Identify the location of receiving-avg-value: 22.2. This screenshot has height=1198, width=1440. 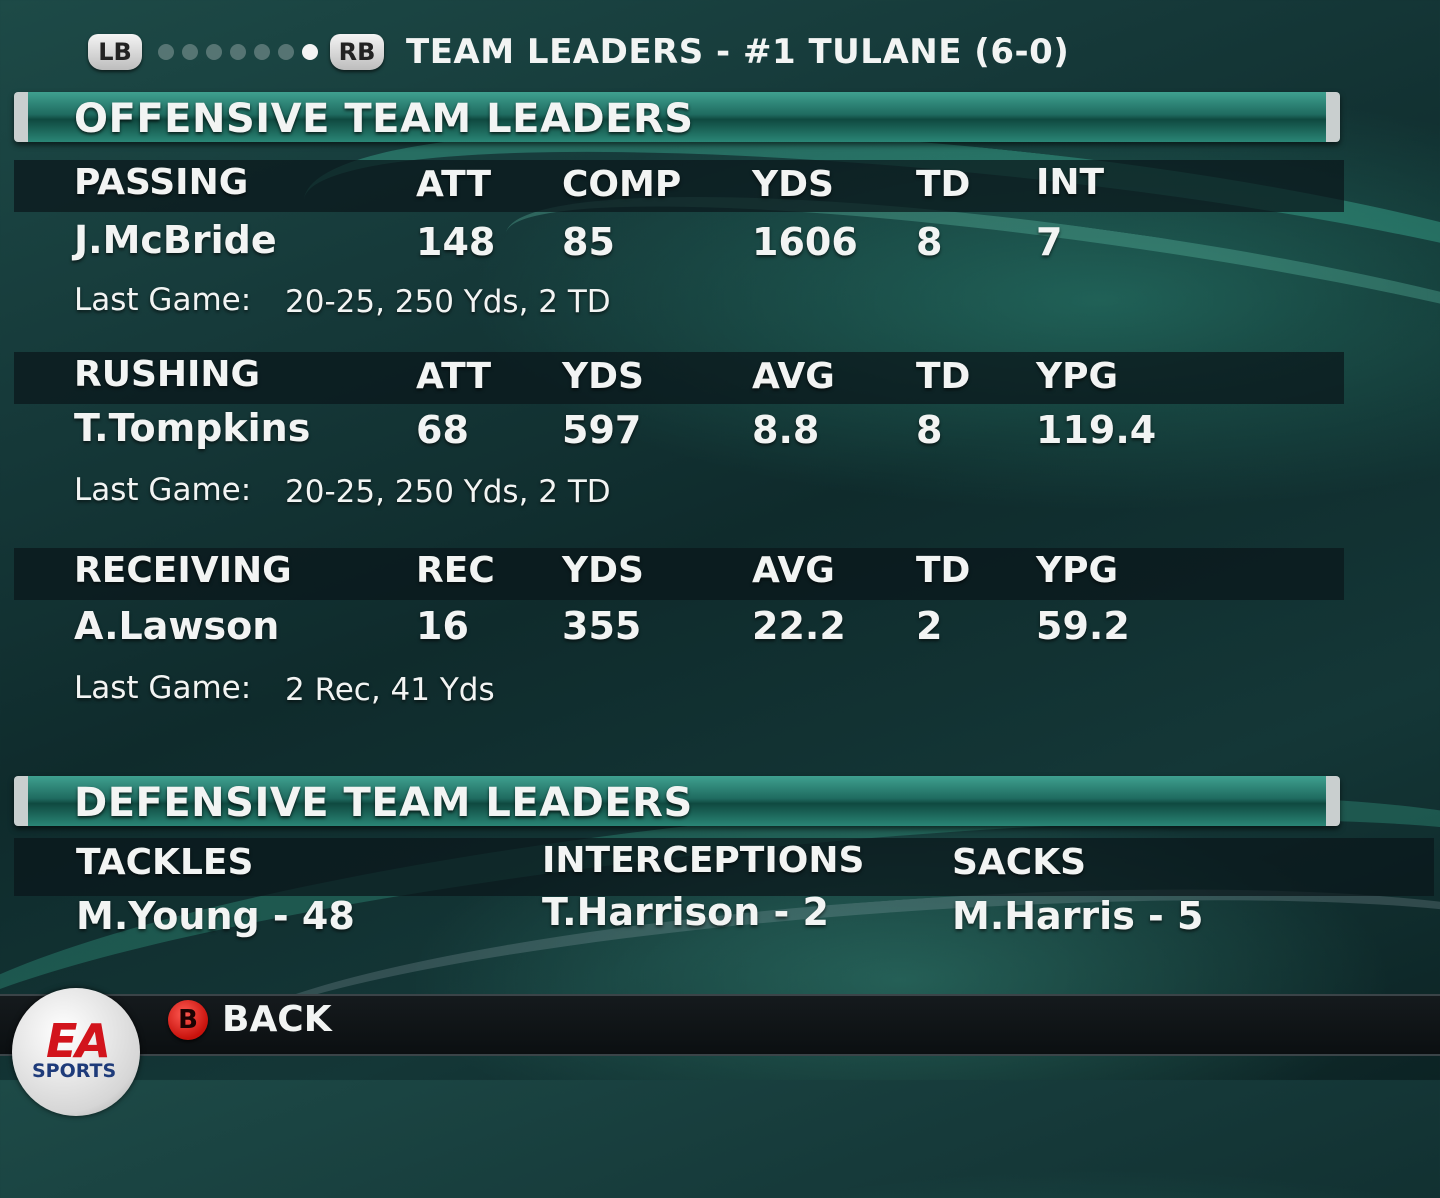
(799, 626).